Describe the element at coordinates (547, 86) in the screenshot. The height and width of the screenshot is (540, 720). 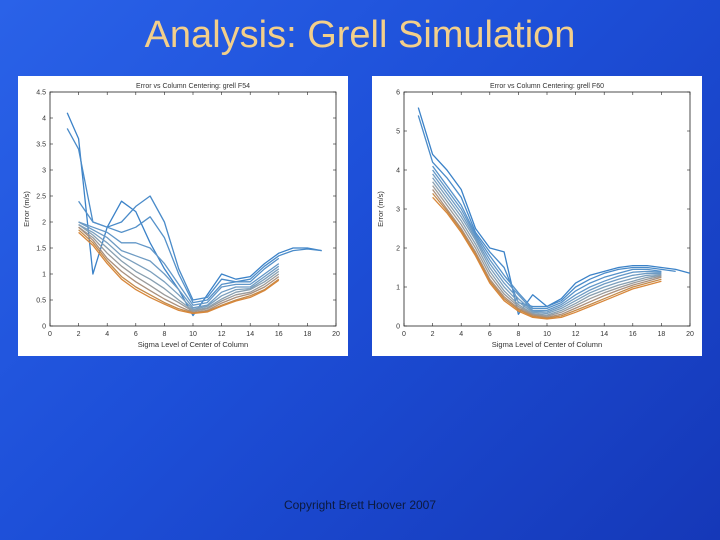
I see `chart-title: Error vs Column Centering: grell F60` at that location.